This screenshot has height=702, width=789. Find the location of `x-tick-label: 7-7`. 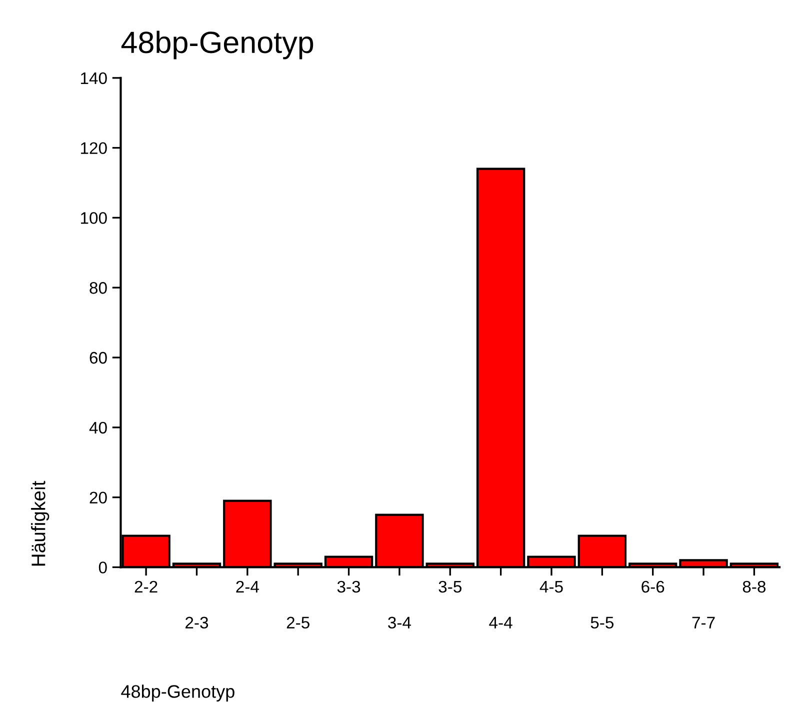

x-tick-label: 7-7 is located at coordinates (703, 622).